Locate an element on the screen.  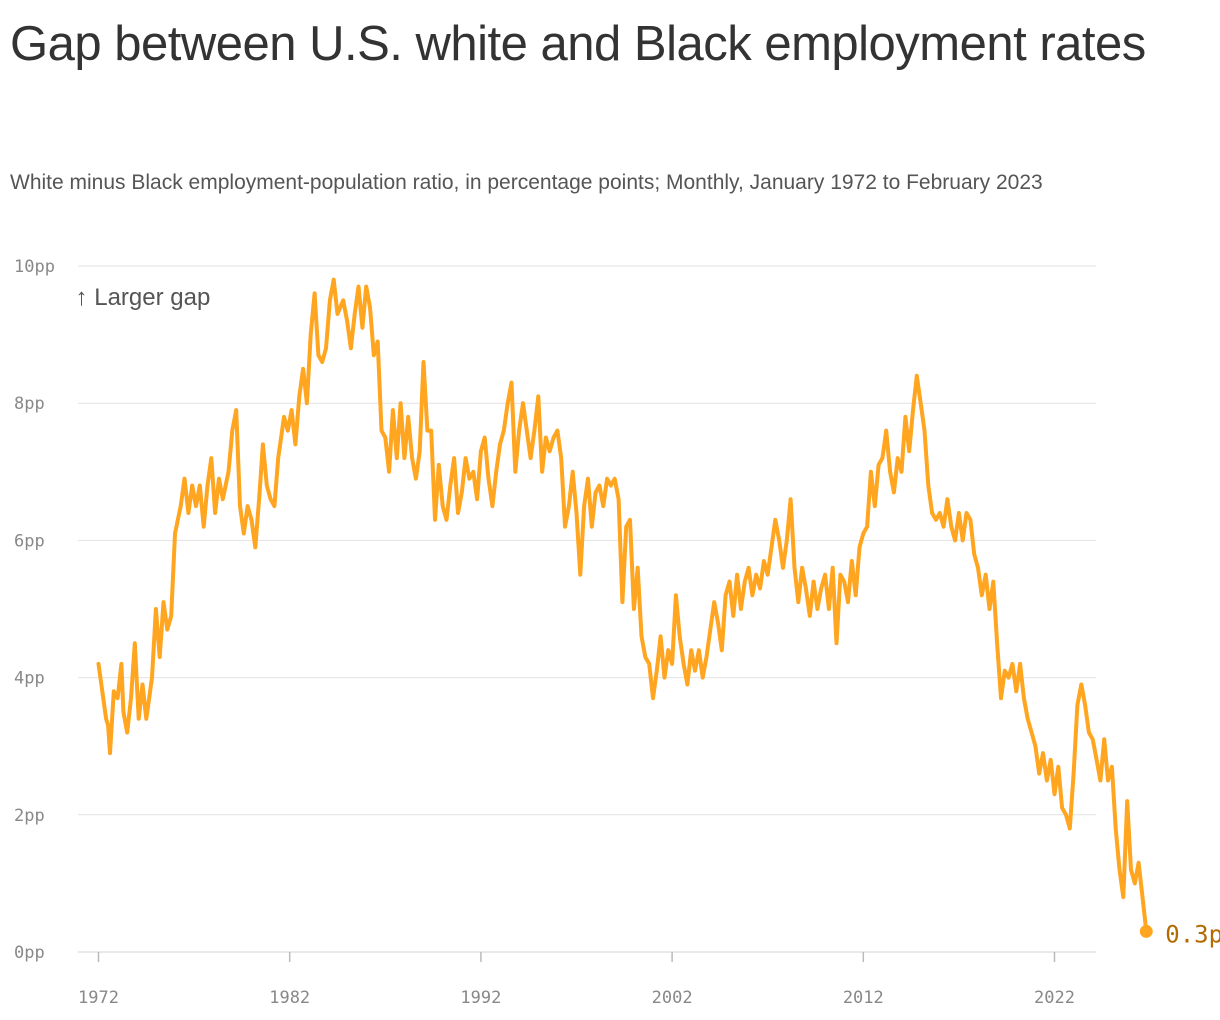
x-tick-label: 1972 is located at coordinates (98, 998).